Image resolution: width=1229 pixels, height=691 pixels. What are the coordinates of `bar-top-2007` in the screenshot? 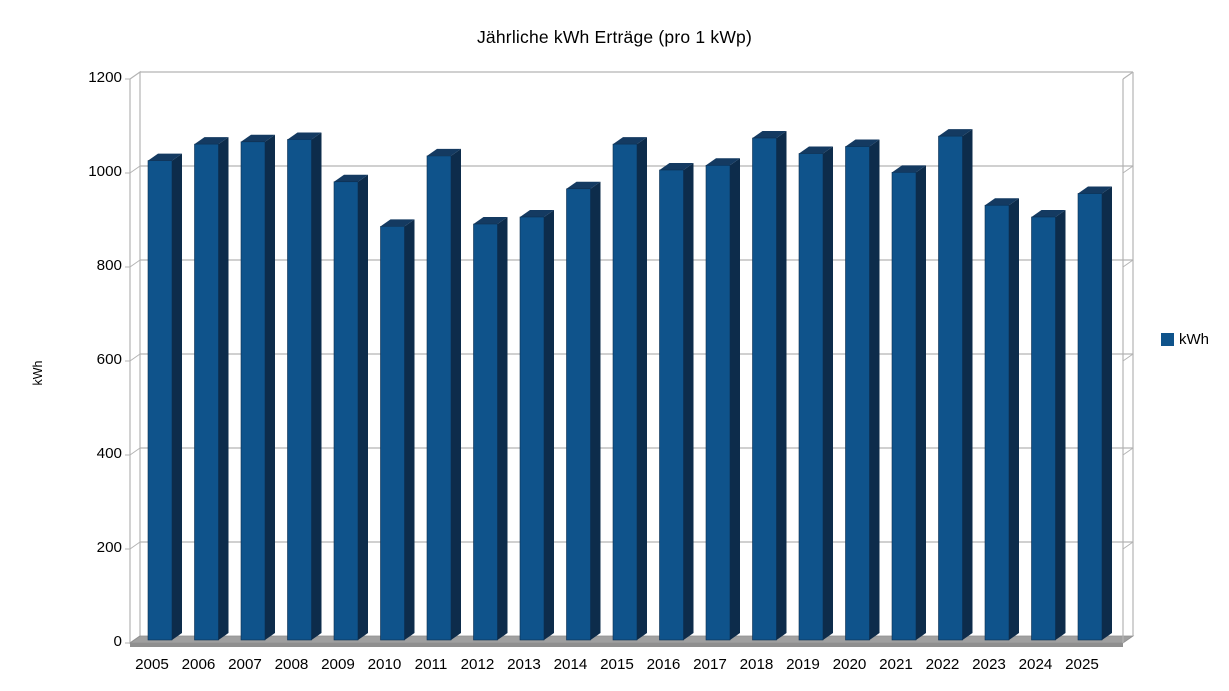 It's located at (258, 138).